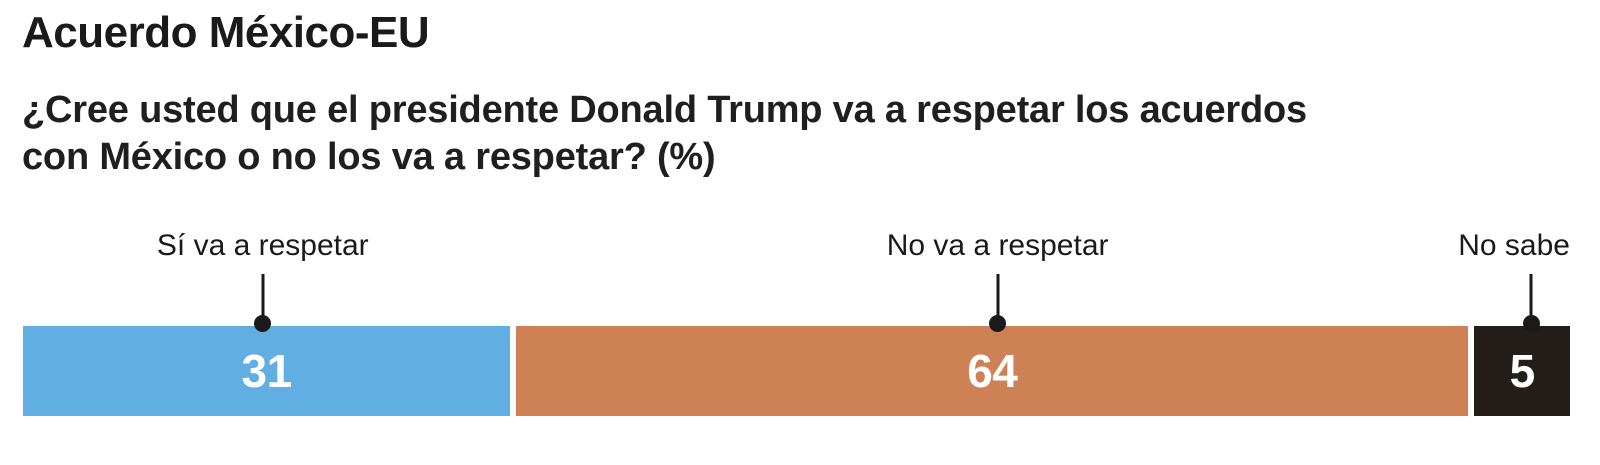 This screenshot has width=1600, height=465. I want to click on bar-segment-1: 31, so click(267, 371).